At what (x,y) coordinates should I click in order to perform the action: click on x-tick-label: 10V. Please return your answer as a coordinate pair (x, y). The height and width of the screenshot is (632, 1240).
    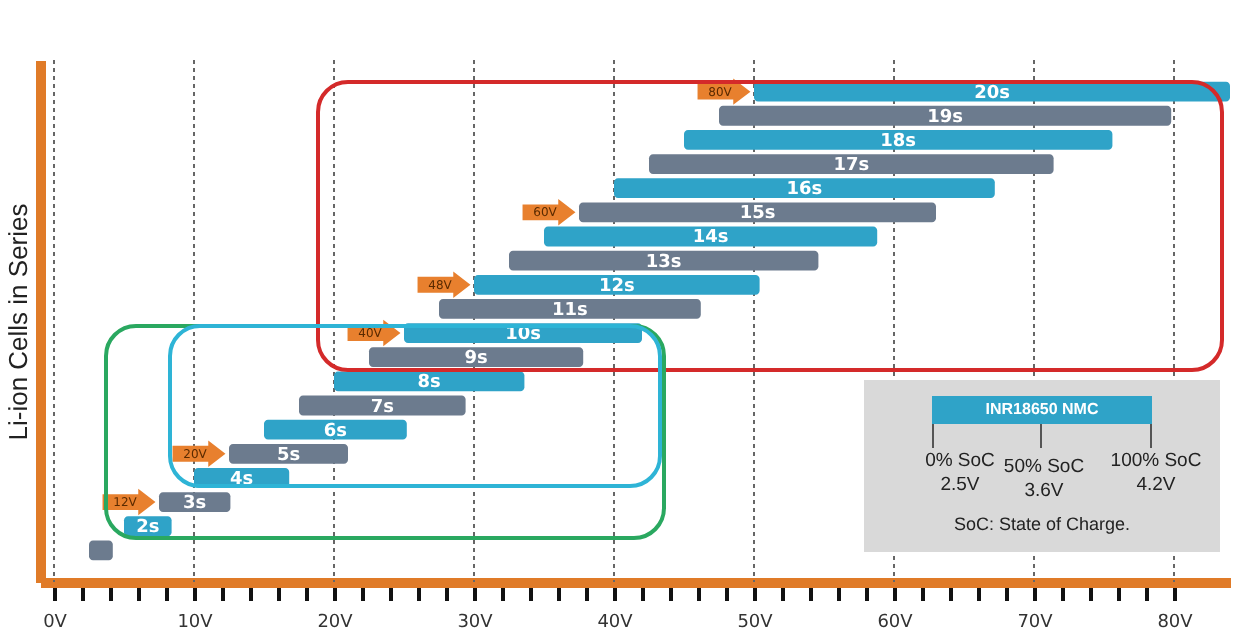
    Looking at the image, I should click on (196, 622).